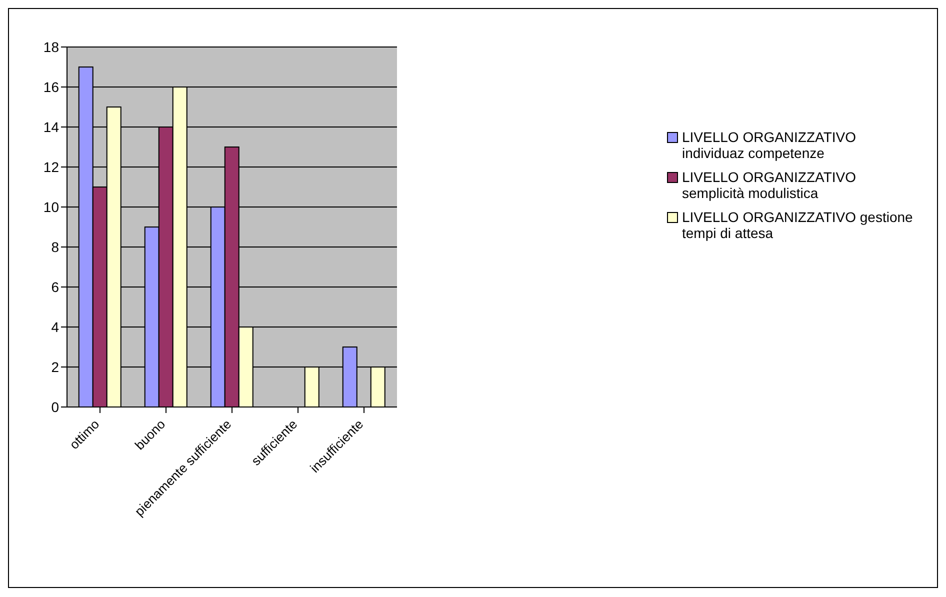 The width and height of the screenshot is (946, 597). What do you see at coordinates (51, 46) in the screenshot?
I see `y-tick-label: 18` at bounding box center [51, 46].